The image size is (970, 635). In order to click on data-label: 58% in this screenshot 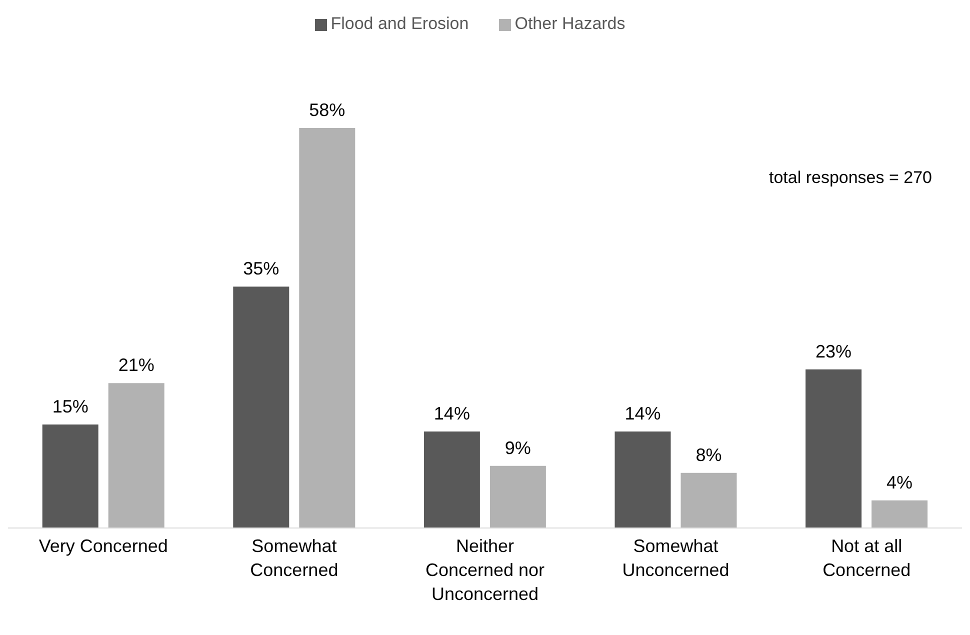, I will do `click(327, 110)`.